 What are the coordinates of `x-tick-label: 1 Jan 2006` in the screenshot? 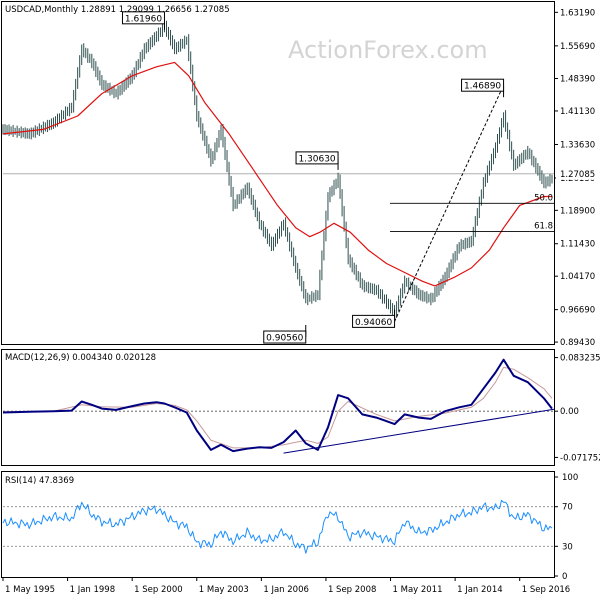 It's located at (286, 590).